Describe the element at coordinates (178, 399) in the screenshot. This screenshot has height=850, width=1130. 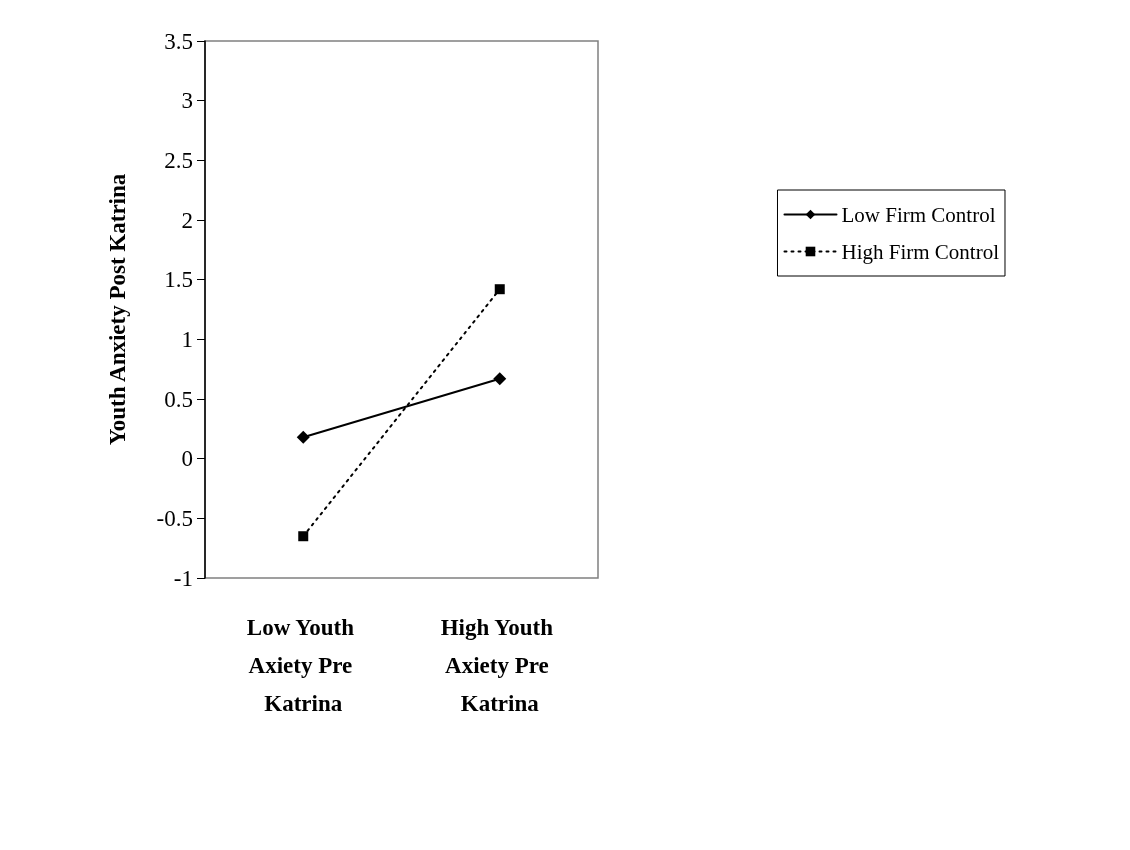
I see `y-tick-label: 0.5` at that location.